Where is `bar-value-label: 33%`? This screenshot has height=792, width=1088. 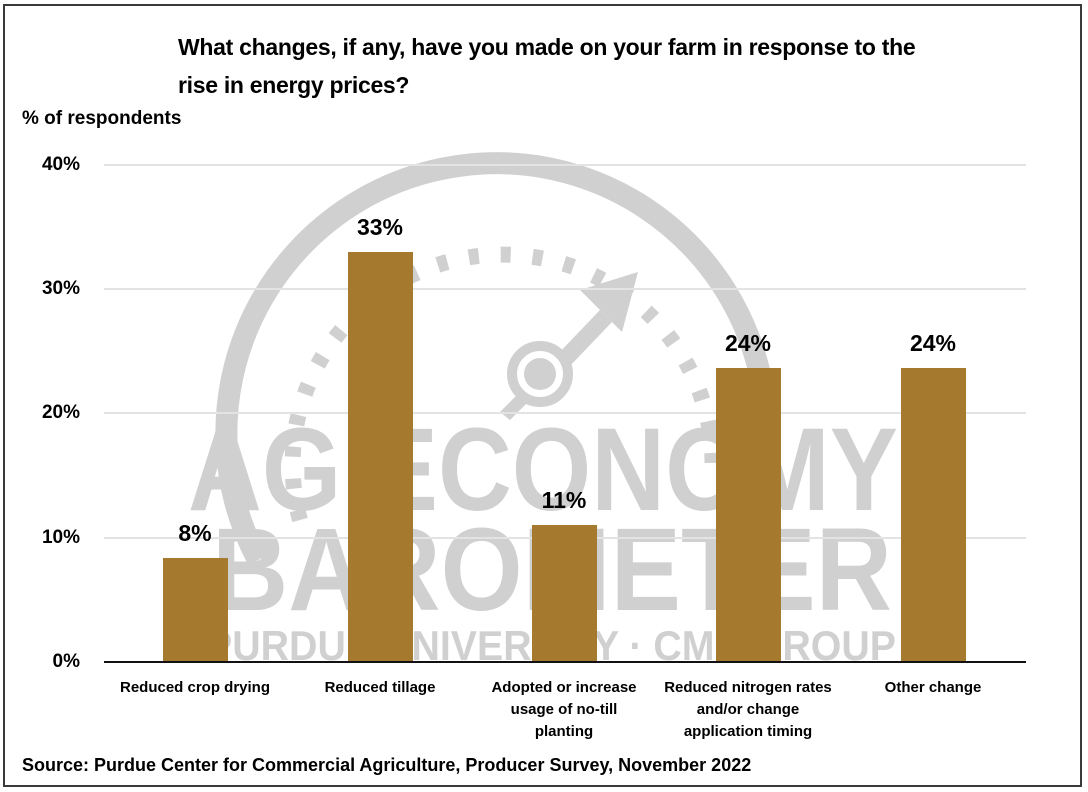
bar-value-label: 33% is located at coordinates (380, 227).